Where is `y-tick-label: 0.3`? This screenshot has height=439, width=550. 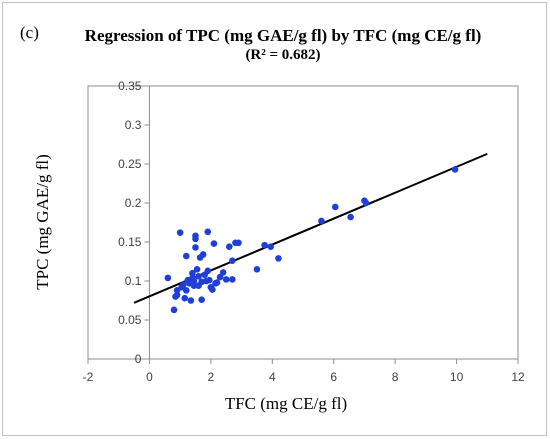 y-tick-label: 0.3 is located at coordinates (133, 125).